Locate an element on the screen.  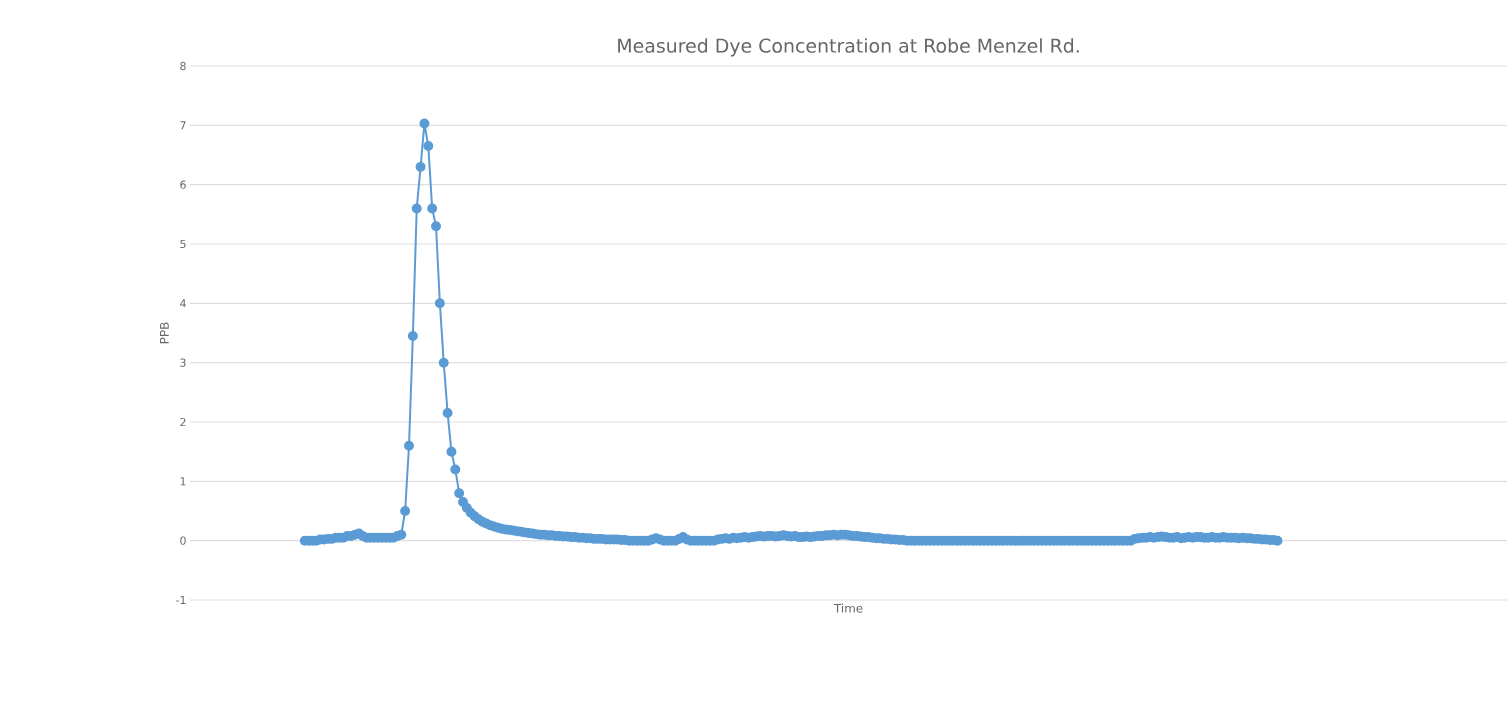
x-axis-title: Time is located at coordinates (848, 608).